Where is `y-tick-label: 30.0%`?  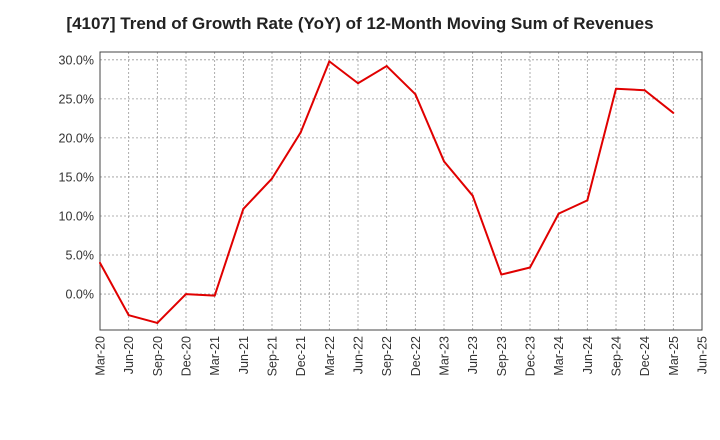 y-tick-label: 30.0% is located at coordinates (76, 60).